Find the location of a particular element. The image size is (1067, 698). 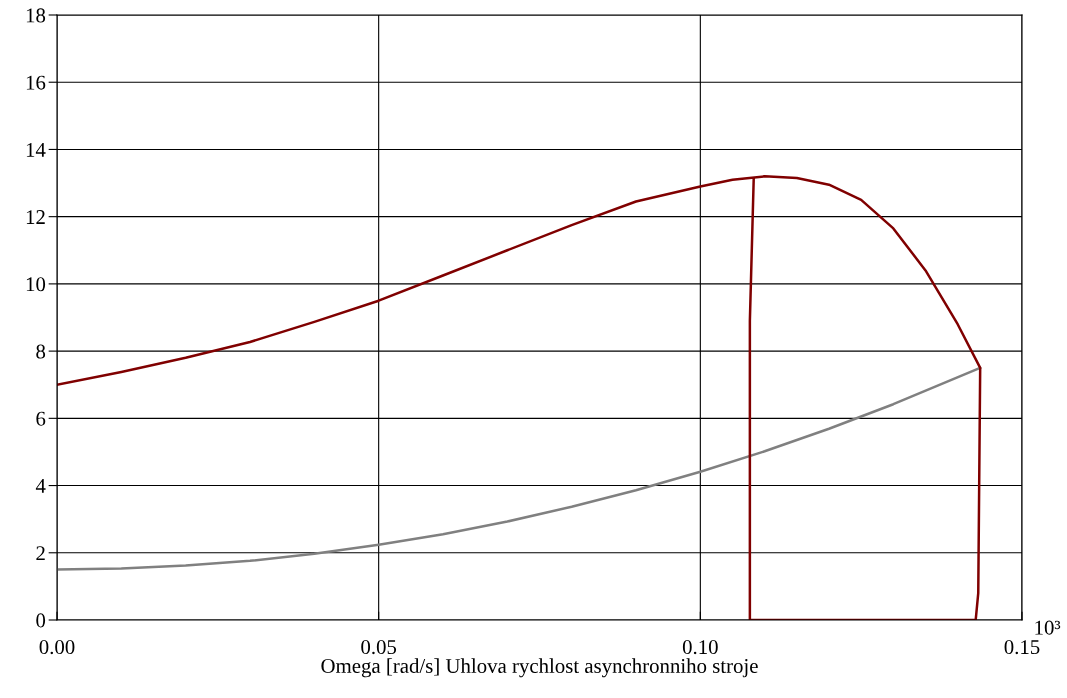

y-tick-label: 16 is located at coordinates (36, 82).